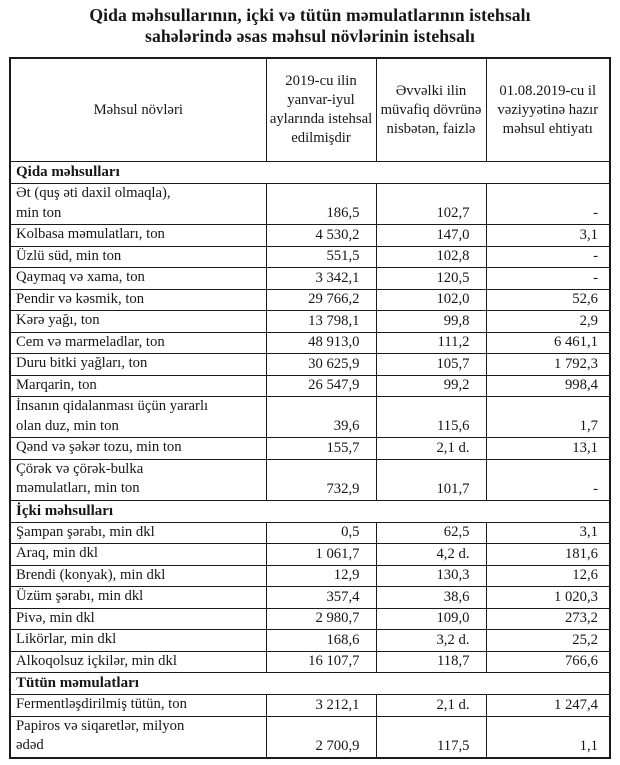  What do you see at coordinates (548, 554) in the screenshot?
I see `stock-value-cell: 181,6` at bounding box center [548, 554].